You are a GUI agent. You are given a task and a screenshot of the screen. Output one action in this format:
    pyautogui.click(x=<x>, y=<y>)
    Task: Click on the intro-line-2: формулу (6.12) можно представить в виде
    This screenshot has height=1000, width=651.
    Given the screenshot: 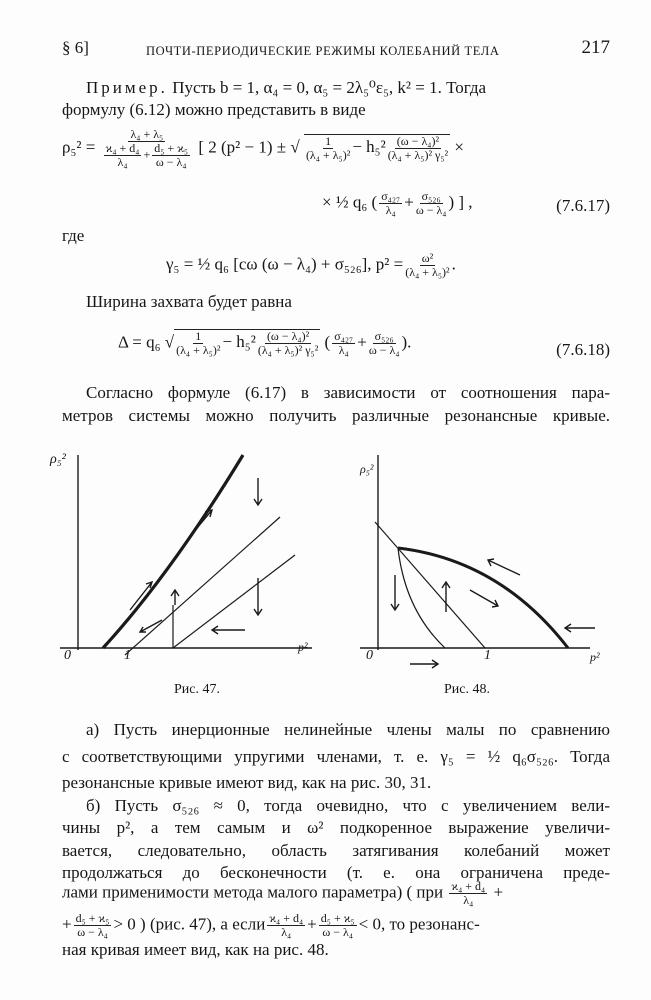 What is the action you would take?
    pyautogui.click(x=214, y=109)
    